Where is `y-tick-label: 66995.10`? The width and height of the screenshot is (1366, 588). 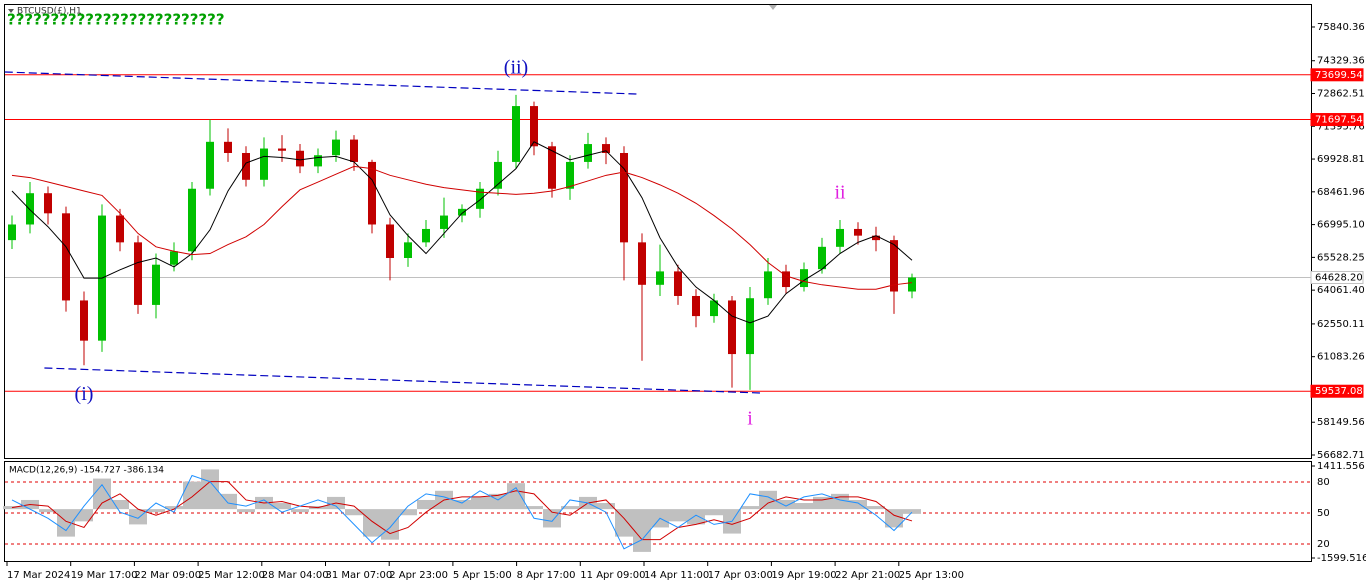 y-tick-label: 66995.10 is located at coordinates (1341, 225).